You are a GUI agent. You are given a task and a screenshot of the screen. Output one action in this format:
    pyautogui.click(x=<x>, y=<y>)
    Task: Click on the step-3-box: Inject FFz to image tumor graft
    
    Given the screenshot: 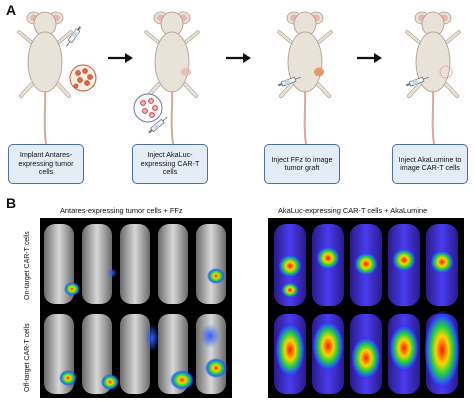 What is the action you would take?
    pyautogui.click(x=302, y=164)
    